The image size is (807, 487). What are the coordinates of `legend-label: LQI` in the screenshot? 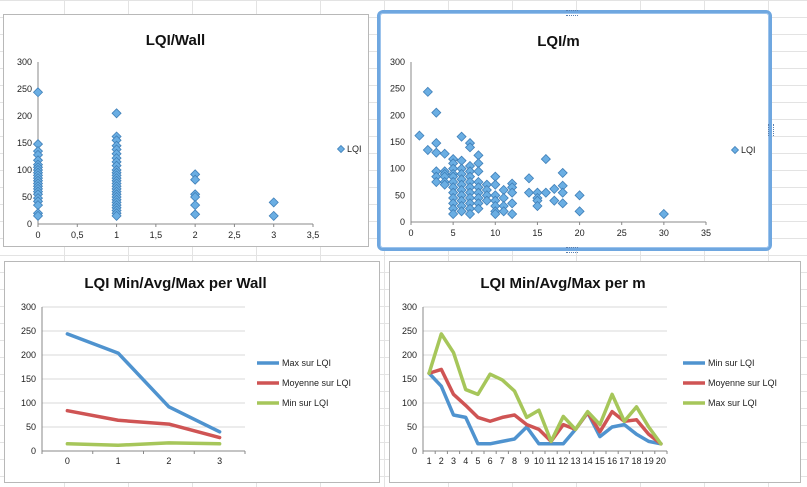 It's located at (354, 149).